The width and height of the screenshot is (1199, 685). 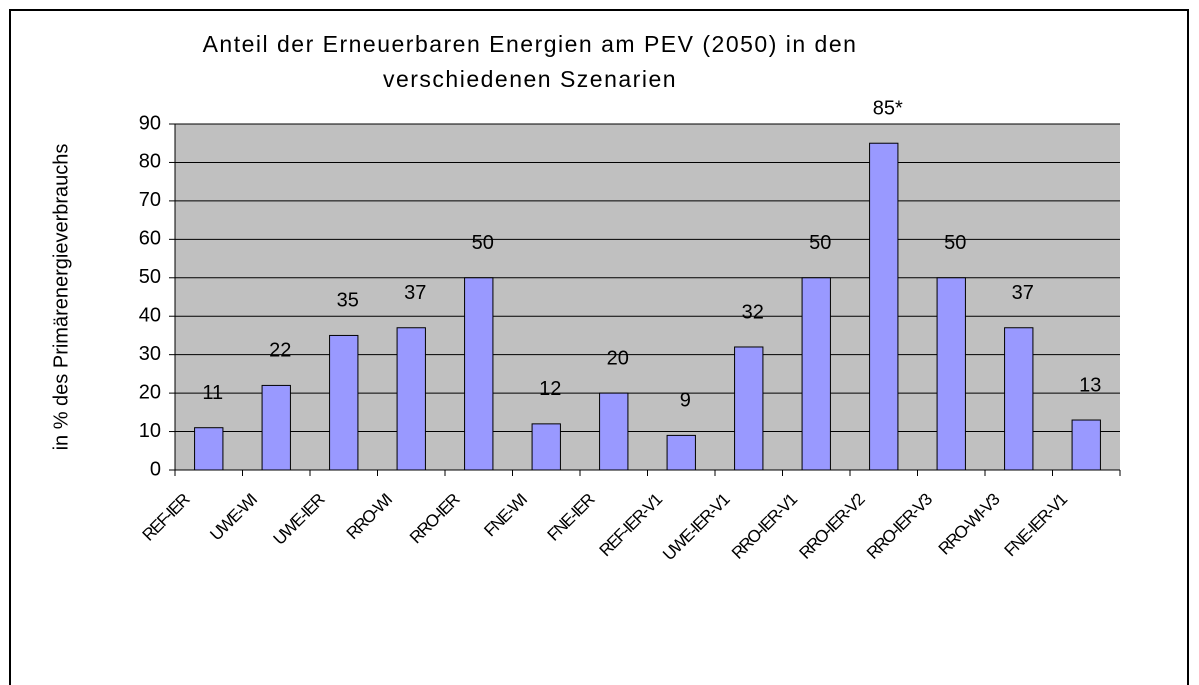 What do you see at coordinates (753, 312) in the screenshot?
I see `data-label: 32` at bounding box center [753, 312].